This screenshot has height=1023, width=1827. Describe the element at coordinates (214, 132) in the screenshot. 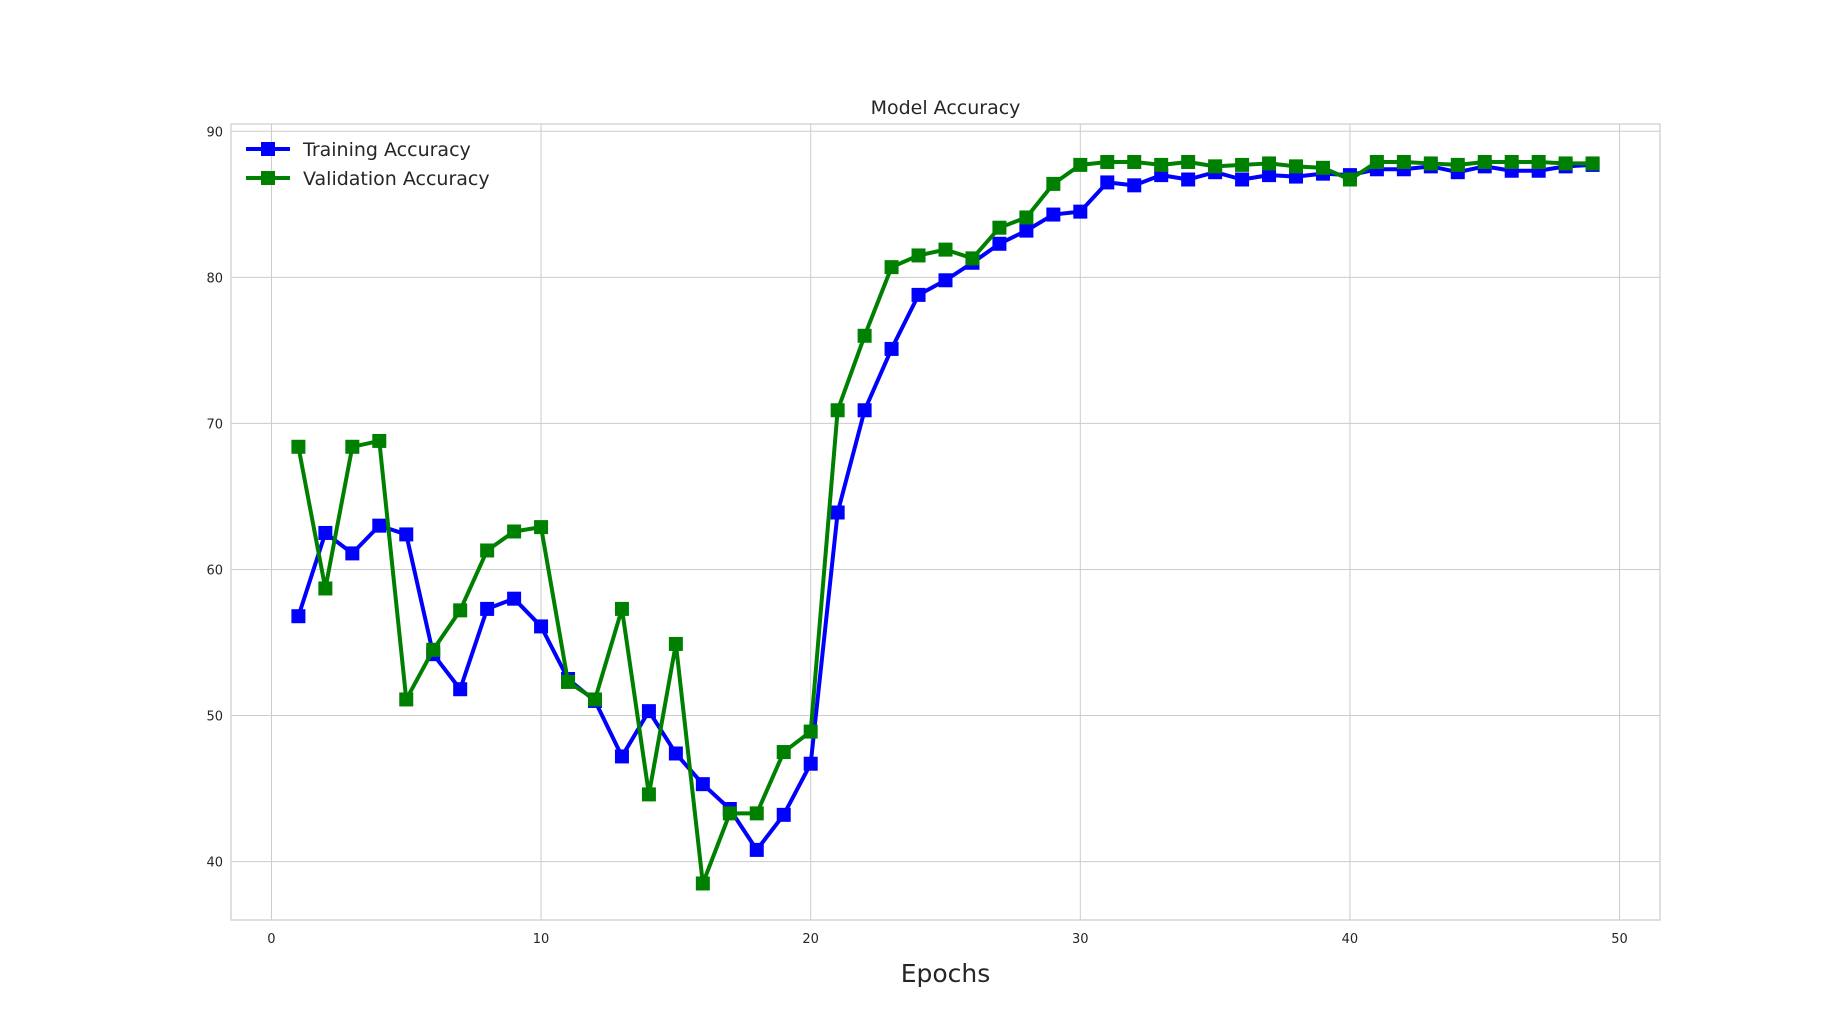

I see `y-tick-label: 90` at that location.